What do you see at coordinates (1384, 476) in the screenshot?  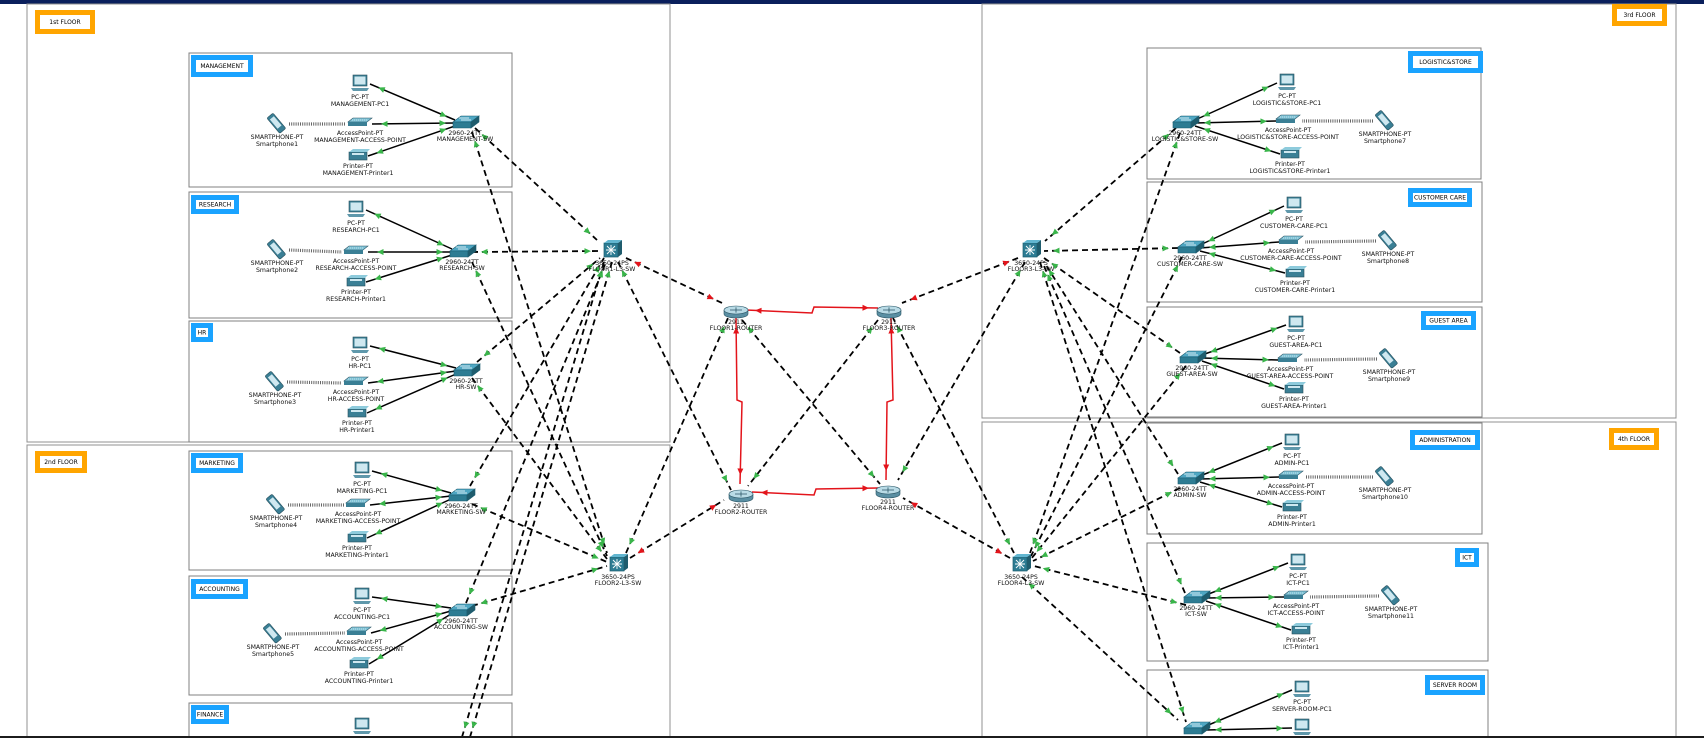 I see `smartphone-admin` at bounding box center [1384, 476].